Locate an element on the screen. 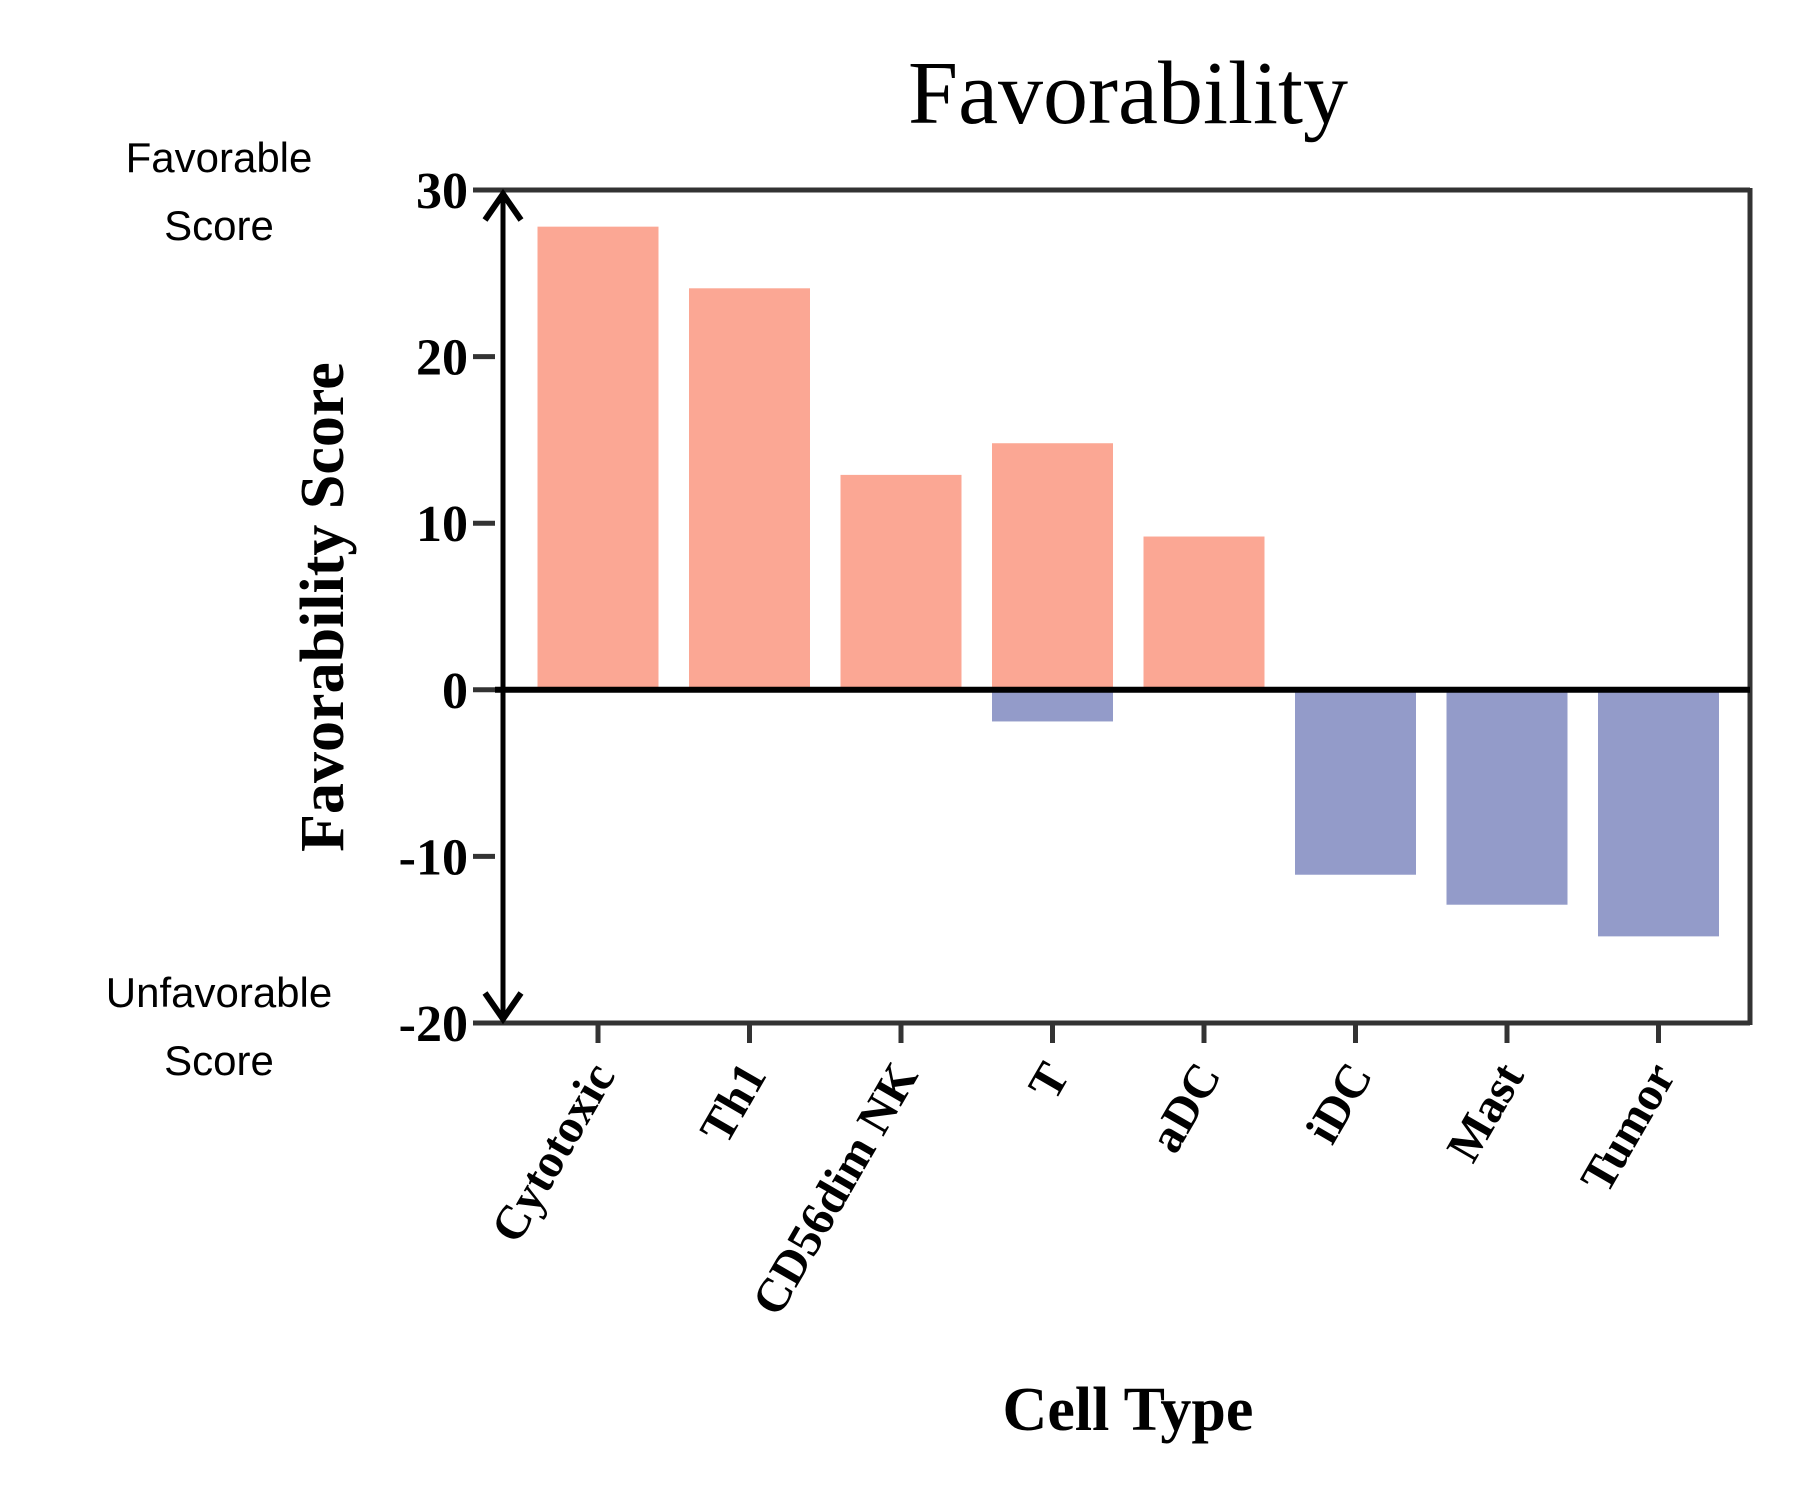 Image resolution: width=1800 pixels, height=1500 pixels. y-tick-label: 30 is located at coordinates (442, 191).